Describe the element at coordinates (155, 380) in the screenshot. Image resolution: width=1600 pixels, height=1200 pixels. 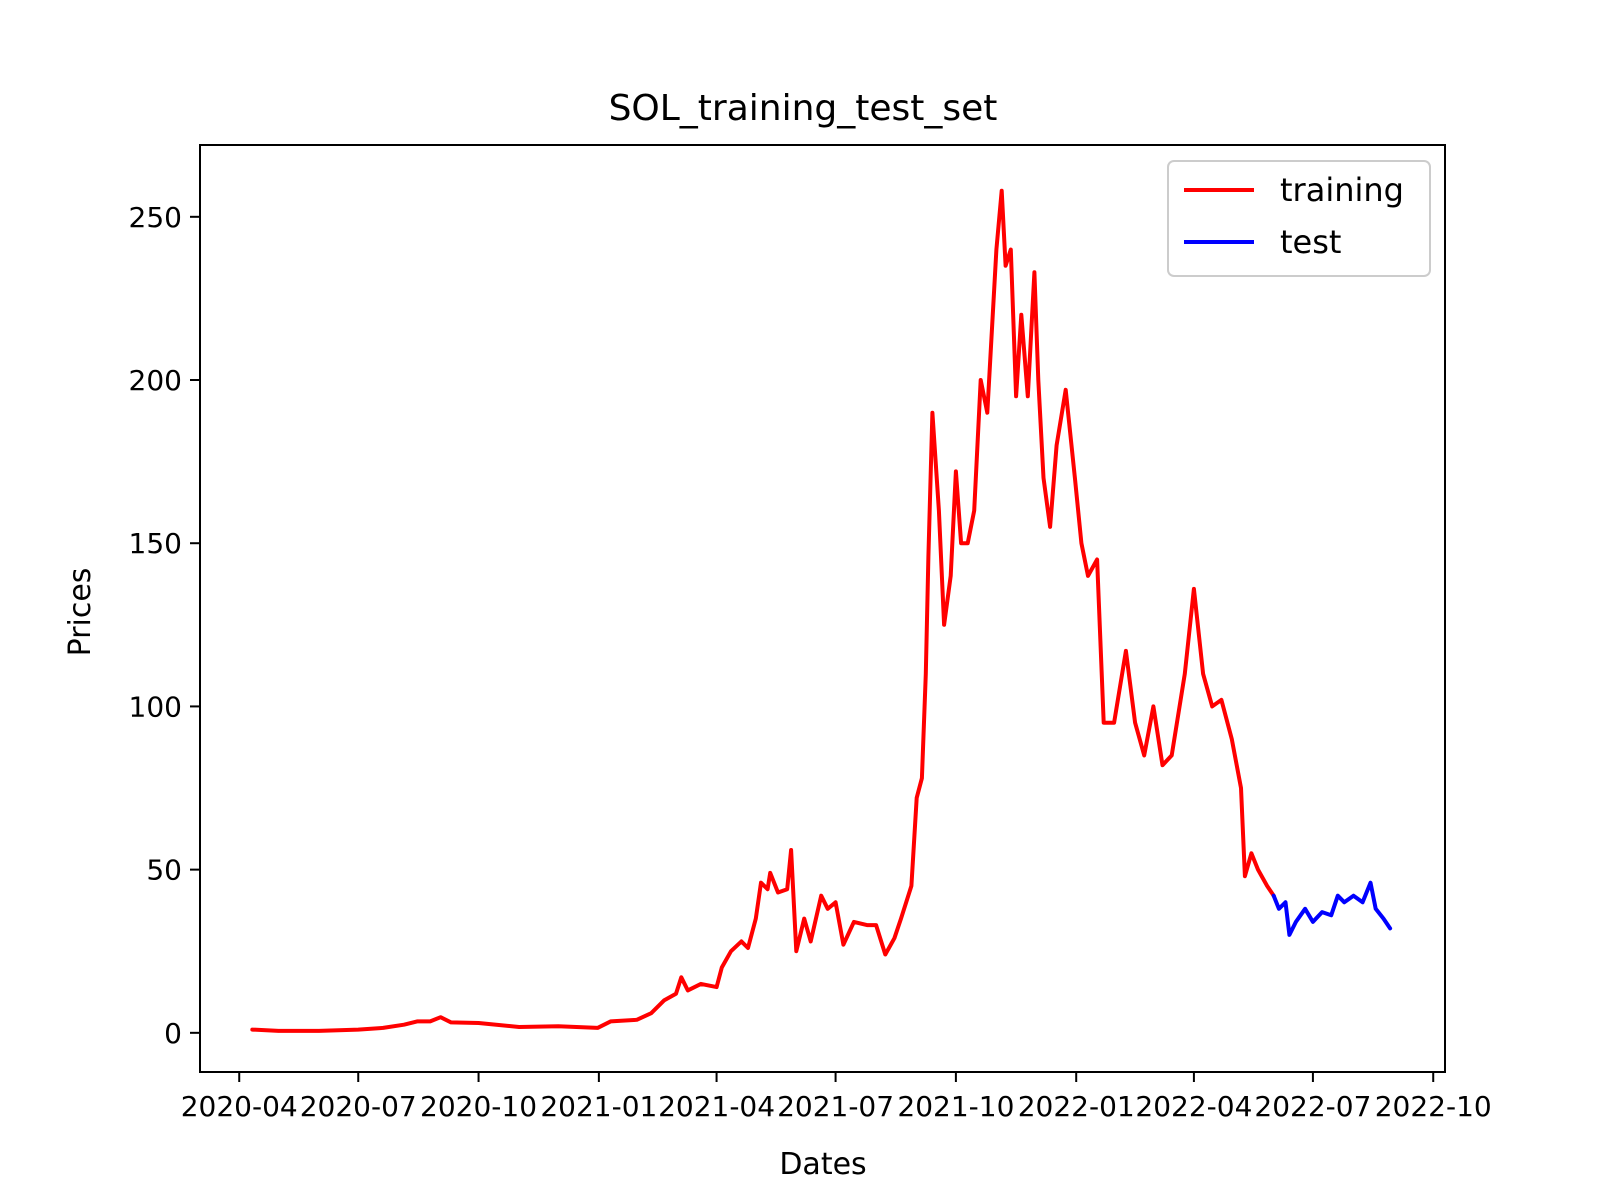
I see `y-tick-label: 200` at that location.